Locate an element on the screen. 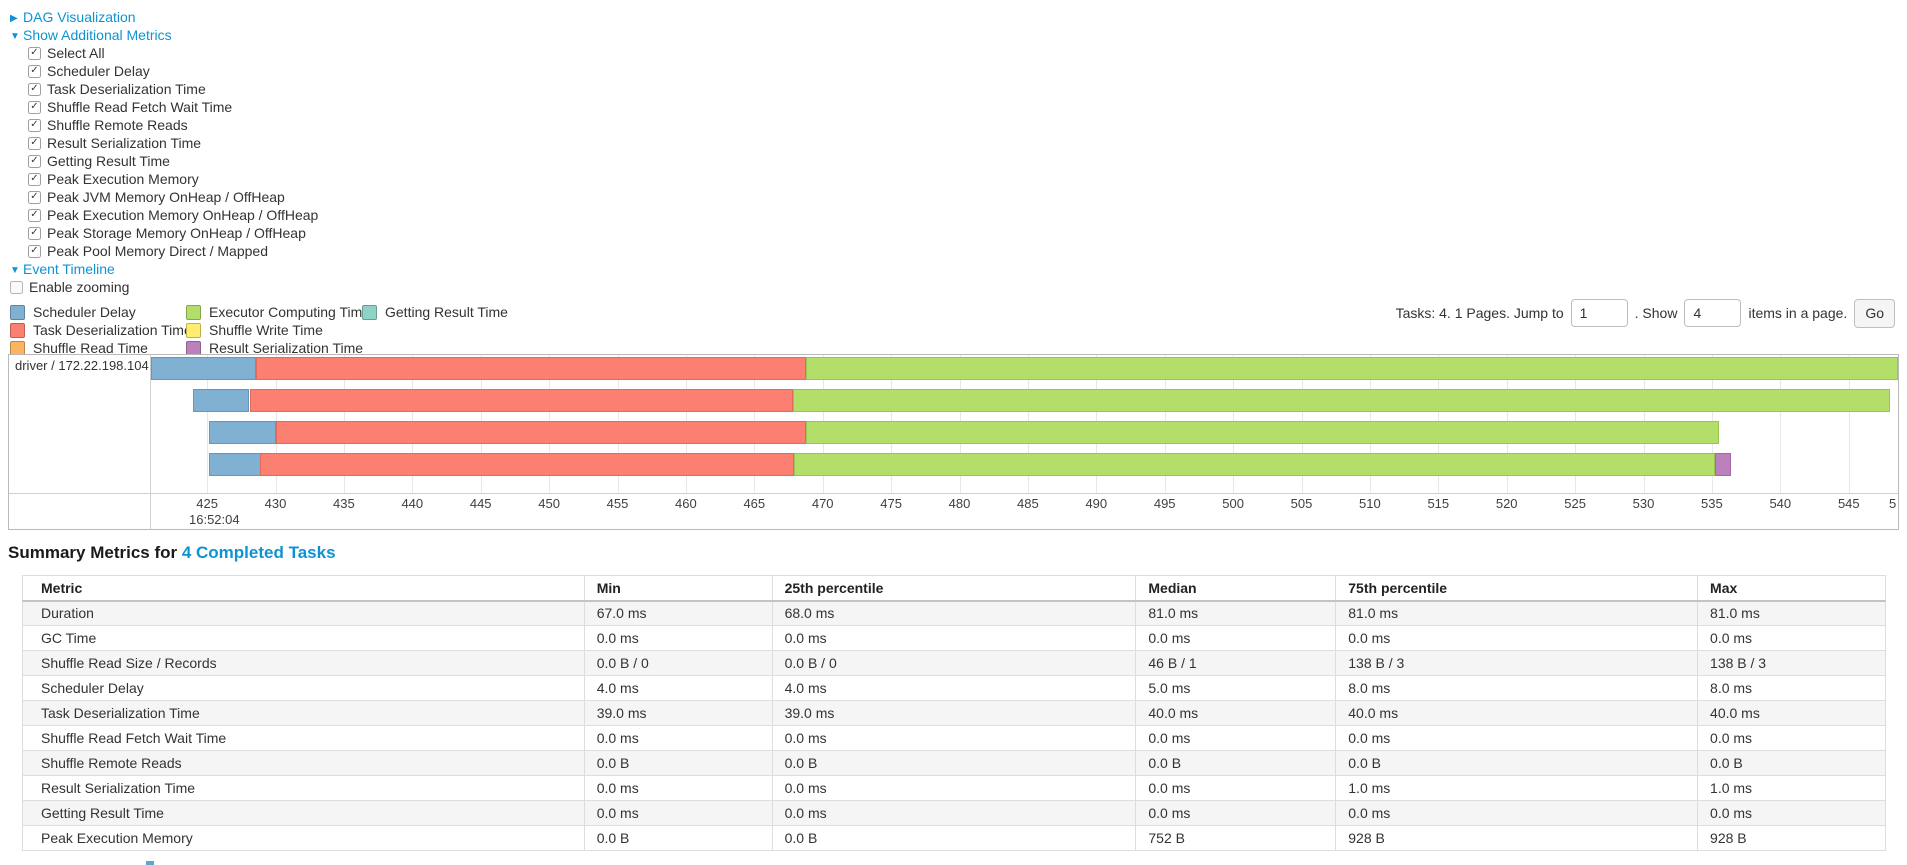  metric-checkbox-label: Peak Execution Memory OnHeap / OffHeap is located at coordinates (183, 215).